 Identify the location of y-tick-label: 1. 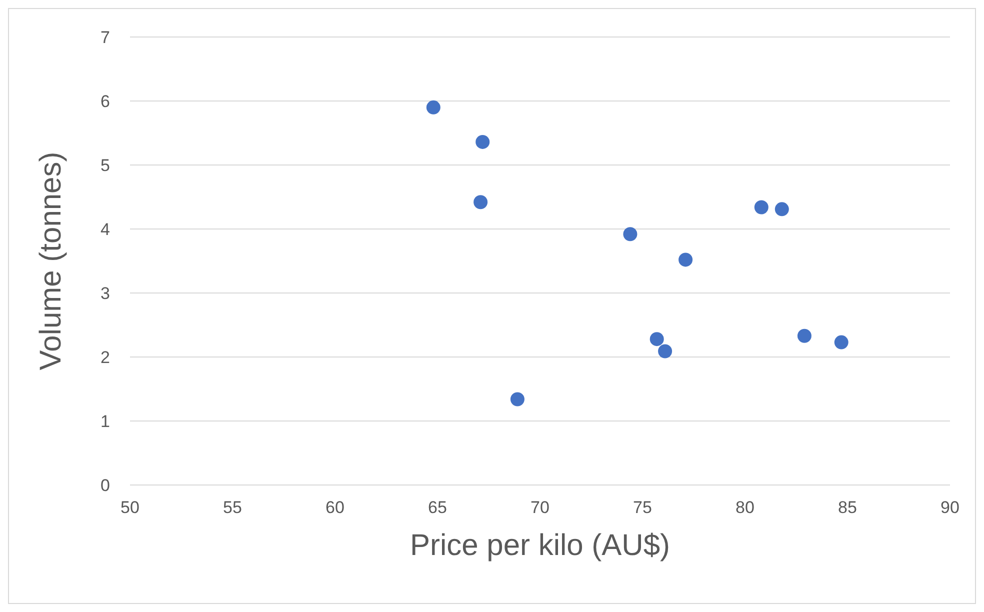
(105, 422).